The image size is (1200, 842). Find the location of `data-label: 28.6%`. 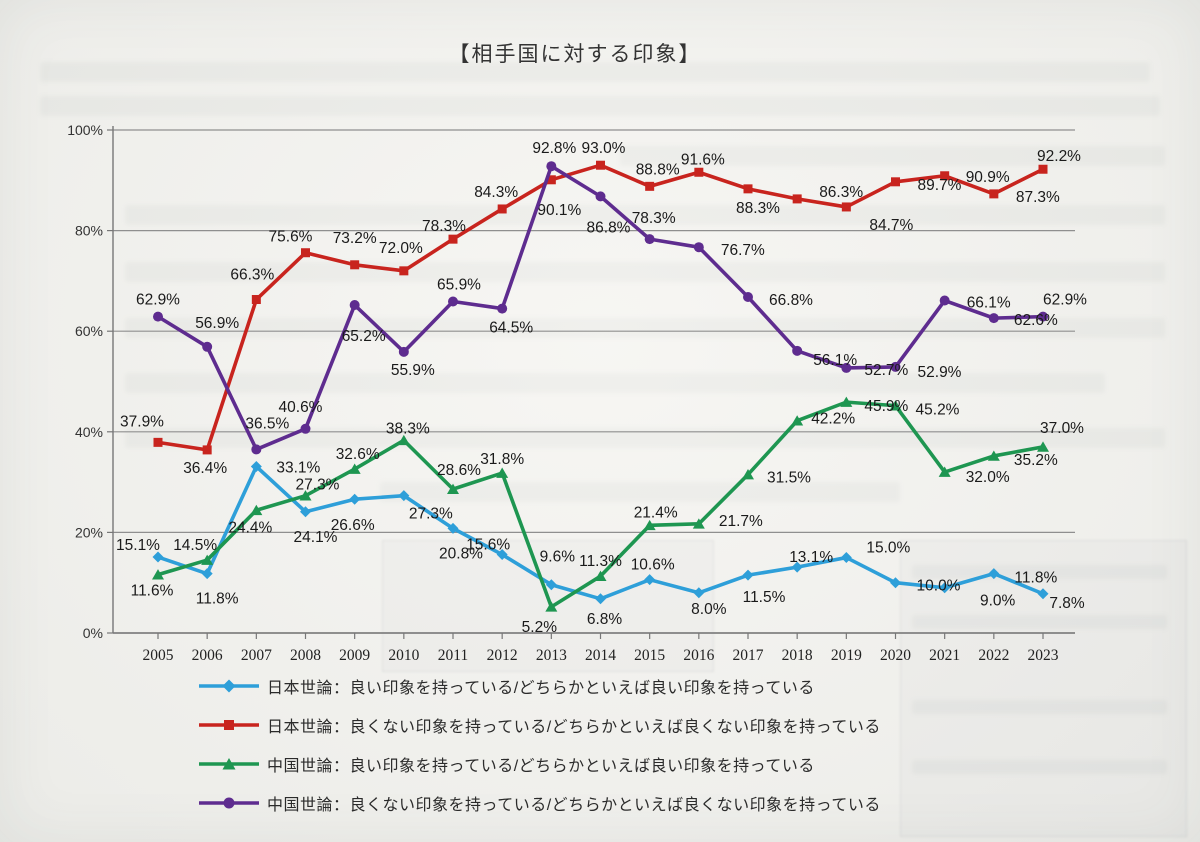

data-label: 28.6% is located at coordinates (459, 470).